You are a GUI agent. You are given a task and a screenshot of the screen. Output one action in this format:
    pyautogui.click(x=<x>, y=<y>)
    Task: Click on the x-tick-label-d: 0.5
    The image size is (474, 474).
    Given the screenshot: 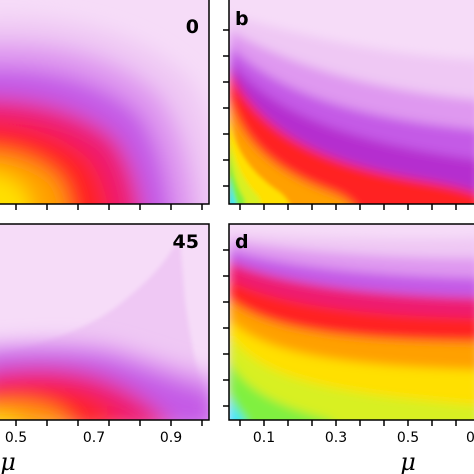 What is the action you would take?
    pyautogui.click(x=408, y=438)
    